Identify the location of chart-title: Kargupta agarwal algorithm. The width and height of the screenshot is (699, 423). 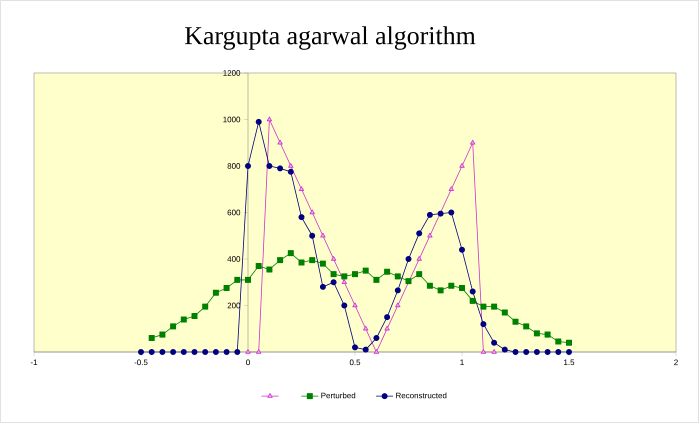
(330, 38).